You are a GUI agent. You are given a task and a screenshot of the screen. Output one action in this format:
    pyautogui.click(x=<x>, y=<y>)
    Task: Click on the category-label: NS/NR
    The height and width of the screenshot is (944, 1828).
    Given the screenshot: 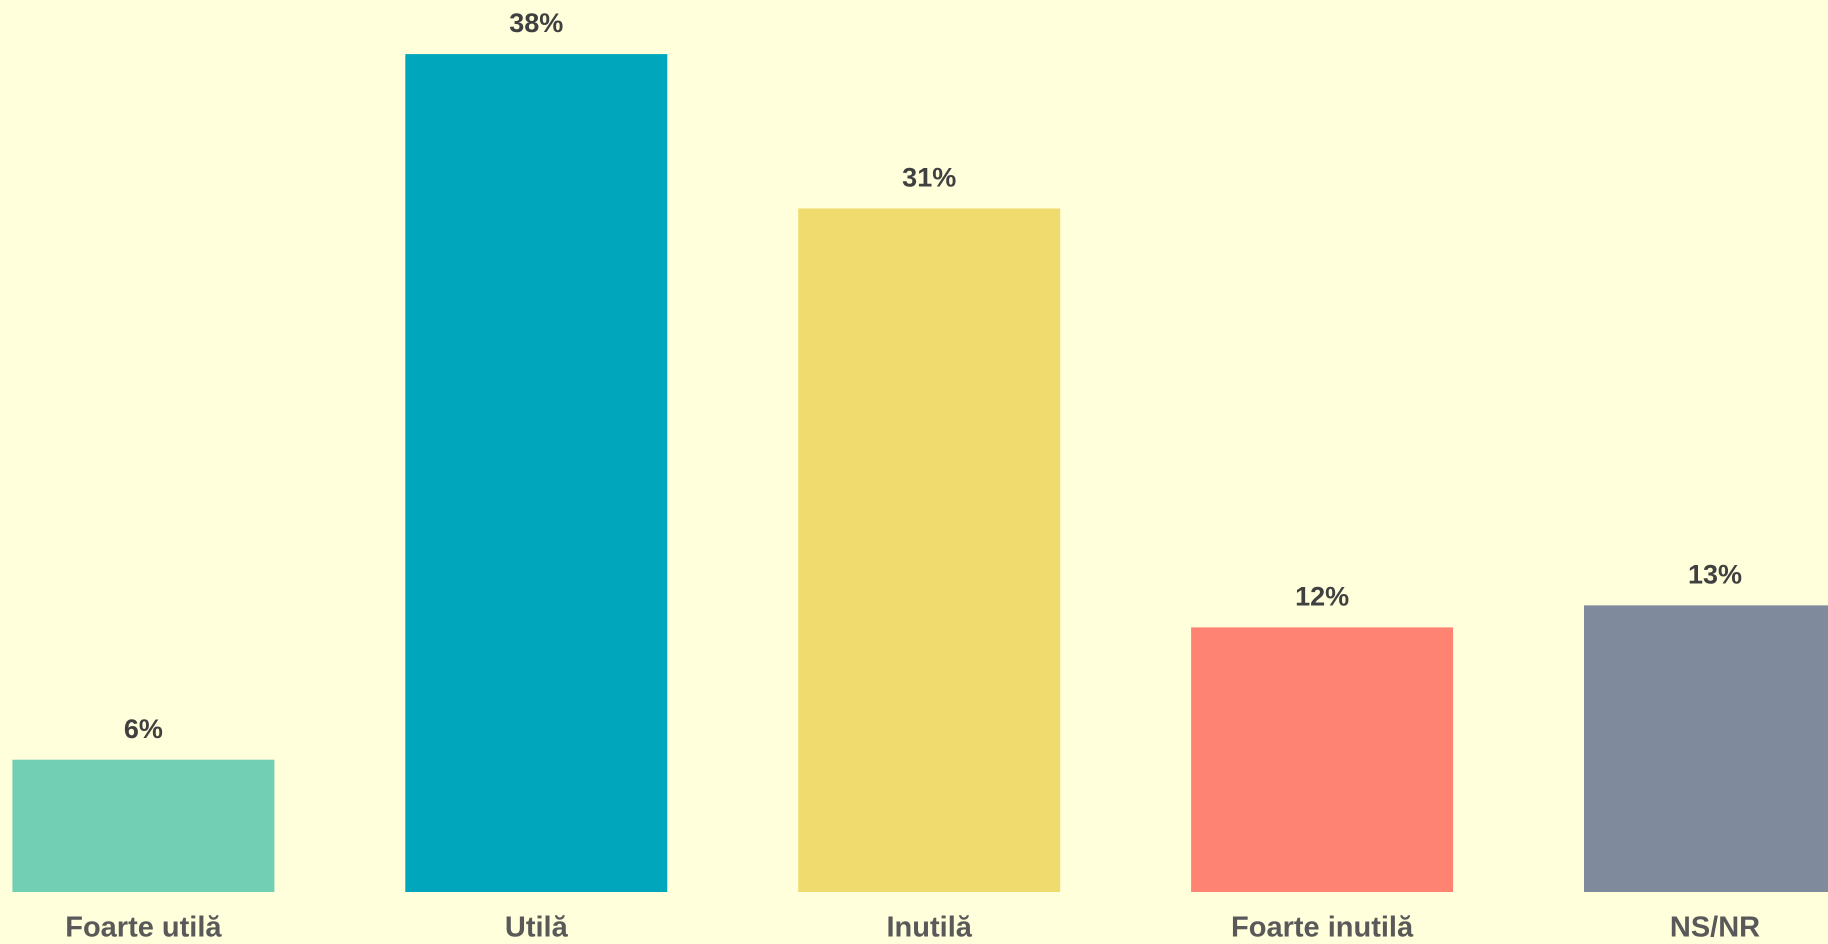 What is the action you would take?
    pyautogui.click(x=1715, y=928)
    